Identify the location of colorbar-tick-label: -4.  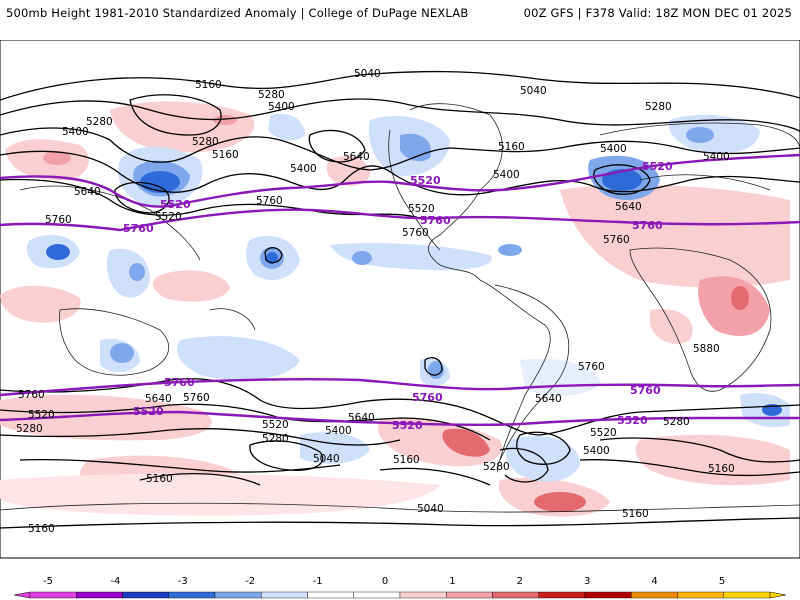
(115, 581).